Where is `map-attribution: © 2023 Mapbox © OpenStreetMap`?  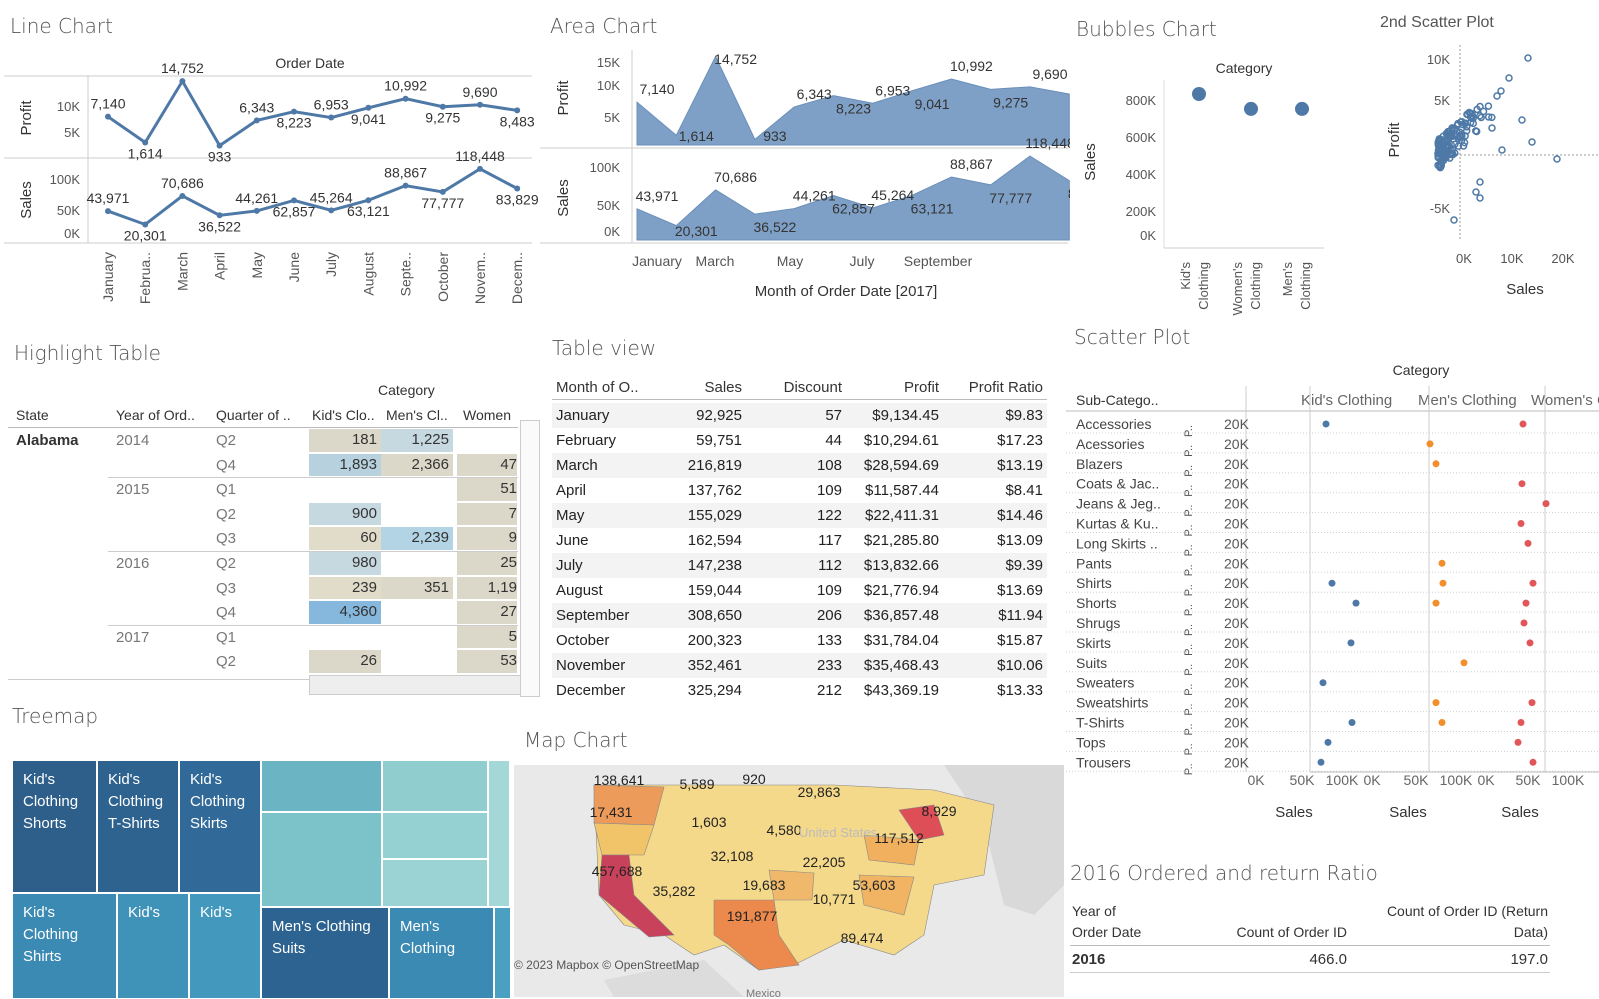 map-attribution: © 2023 Mapbox © OpenStreetMap is located at coordinates (606, 965).